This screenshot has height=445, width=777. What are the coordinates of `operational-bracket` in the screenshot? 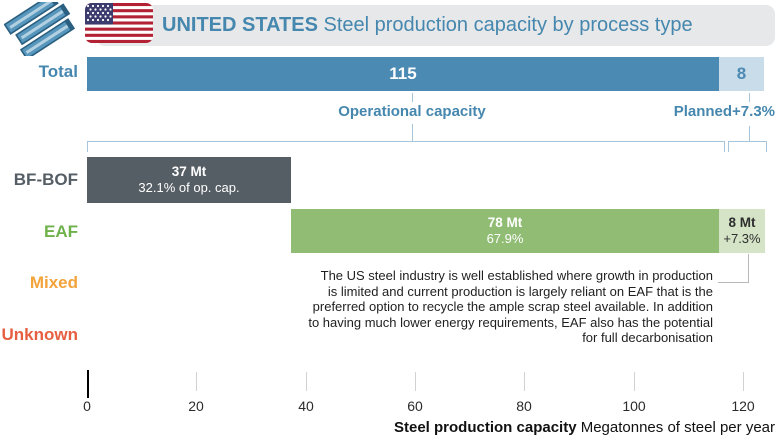 It's located at (406, 146).